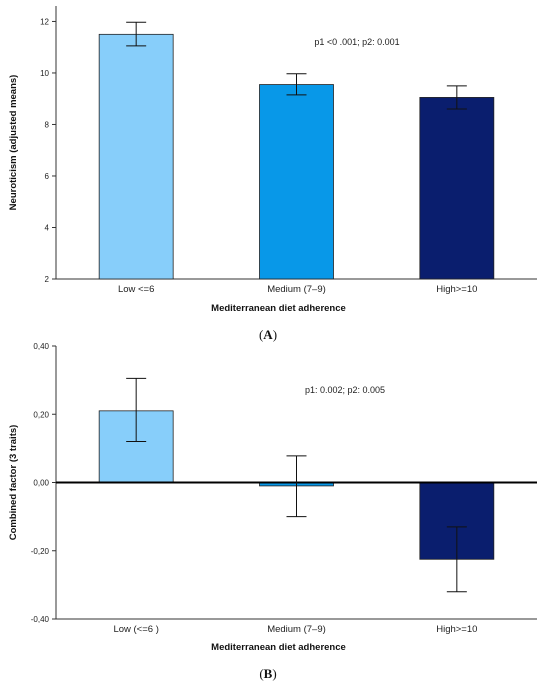 This screenshot has width=550, height=687. Describe the element at coordinates (47, 227) in the screenshot. I see `y-tick-label: 4` at that location.